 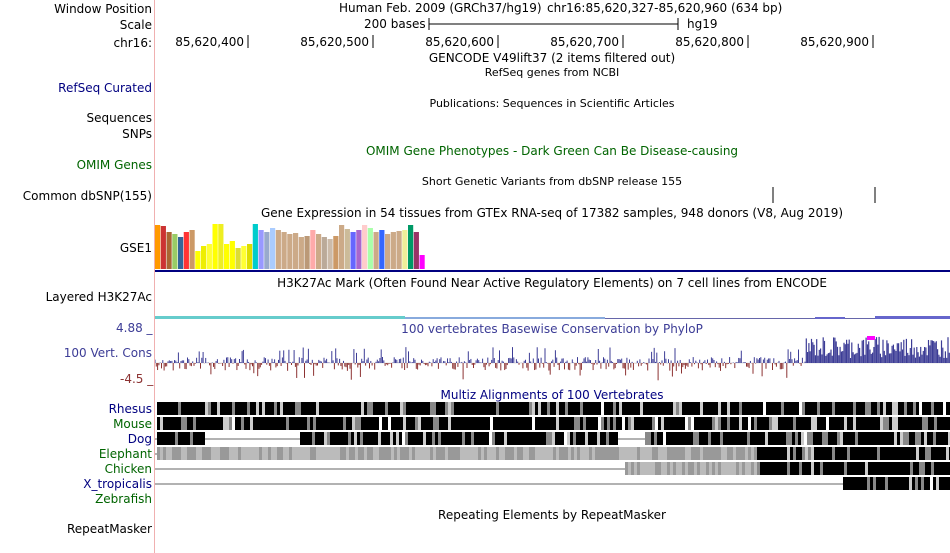 What do you see at coordinates (552, 248) in the screenshot?
I see `gtex-bars` at bounding box center [552, 248].